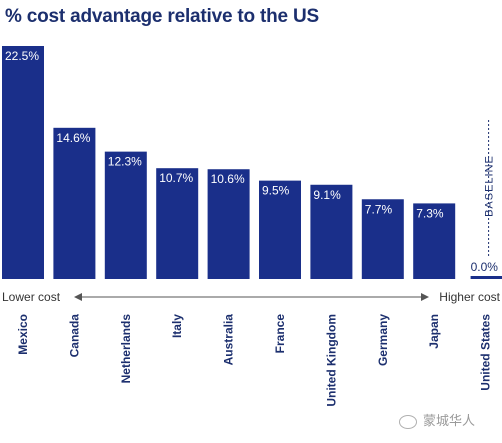 This screenshot has width=502, height=443. What do you see at coordinates (228, 224) in the screenshot?
I see `bar-australia` at bounding box center [228, 224].